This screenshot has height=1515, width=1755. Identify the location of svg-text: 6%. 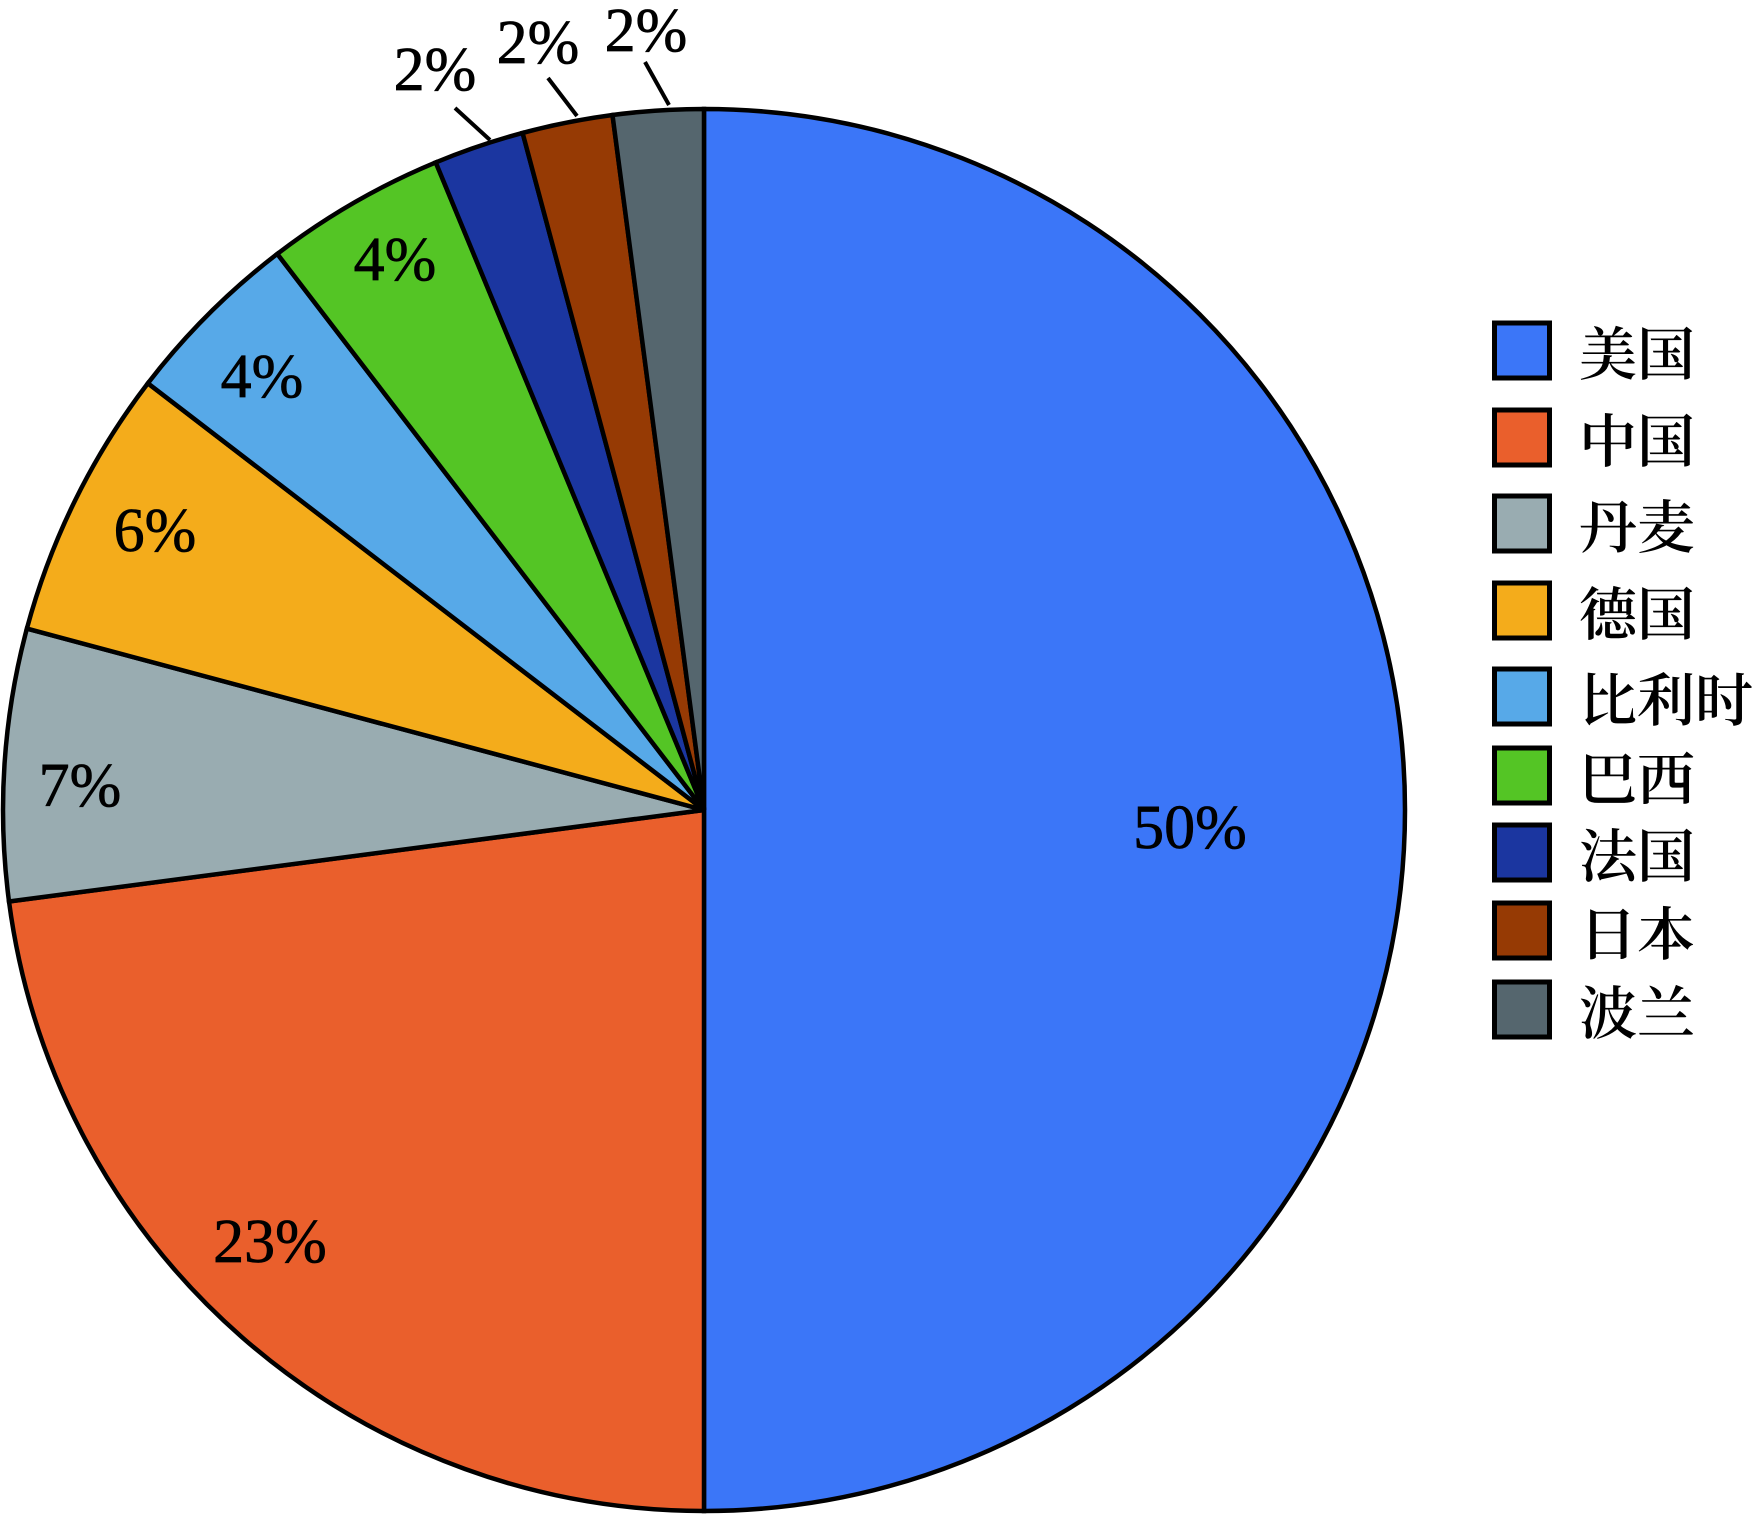
(155, 531).